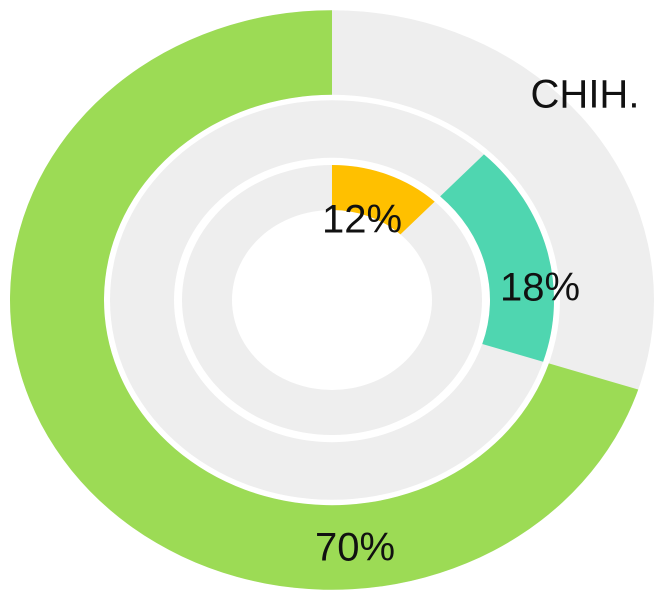 This screenshot has height=598, width=654. I want to click on value-label: 70%, so click(355, 548).